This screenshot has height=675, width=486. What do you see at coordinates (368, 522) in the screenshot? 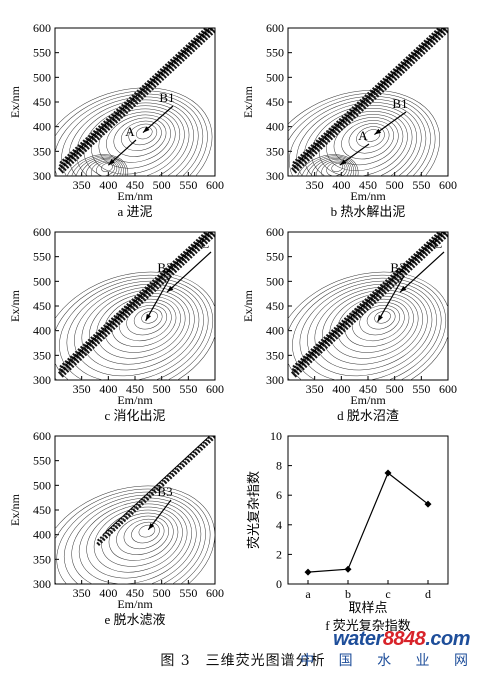
I see `series-line` at bounding box center [368, 522].